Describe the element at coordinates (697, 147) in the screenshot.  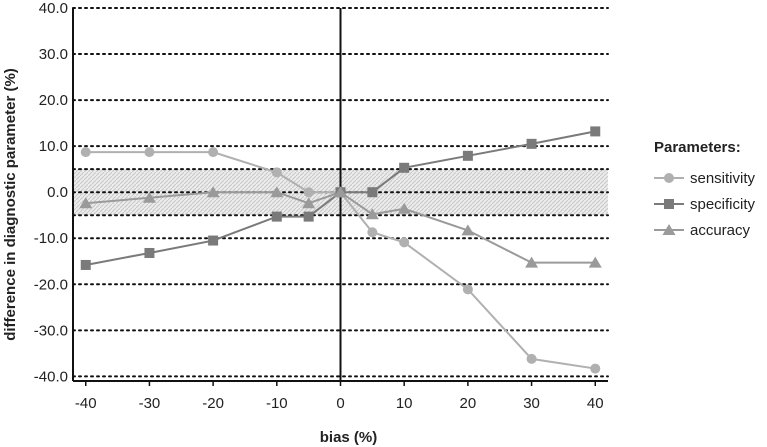
I see `legend-title: Parameters:` at that location.